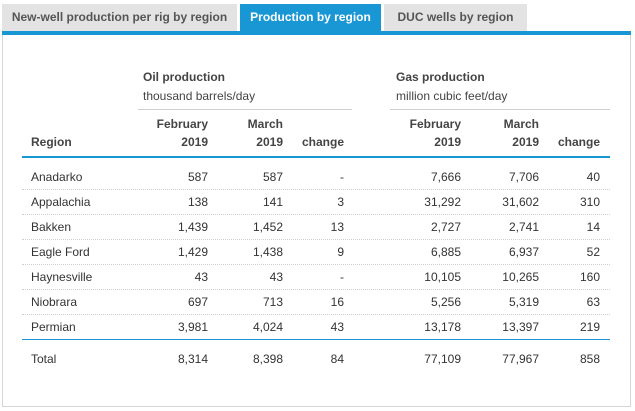 This screenshot has width=635, height=411. What do you see at coordinates (267, 359) in the screenshot?
I see `total-oil-mar: 8,398` at bounding box center [267, 359].